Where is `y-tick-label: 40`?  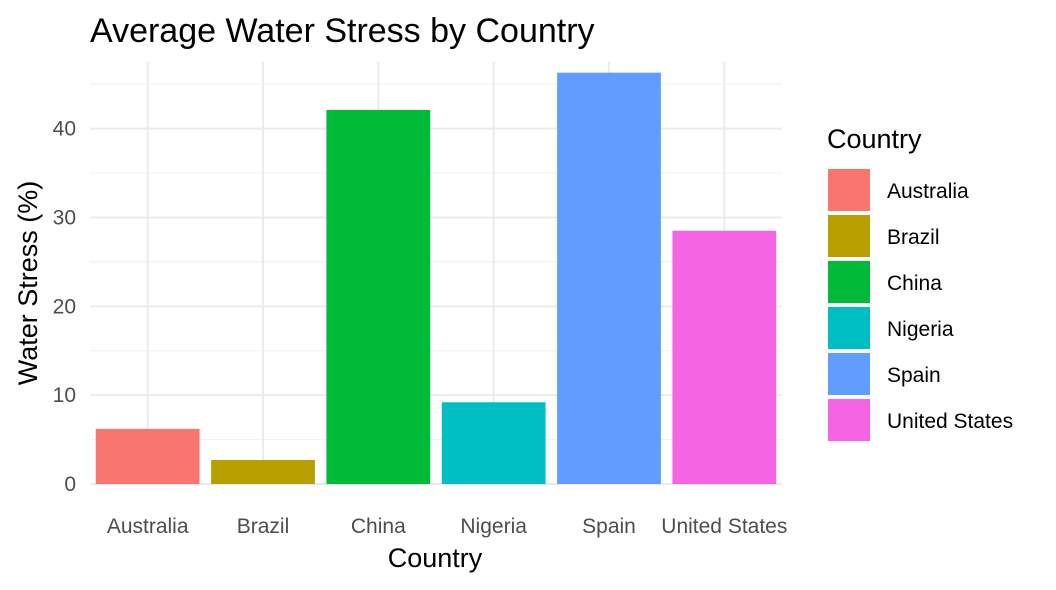 y-tick-label: 40 is located at coordinates (64, 129).